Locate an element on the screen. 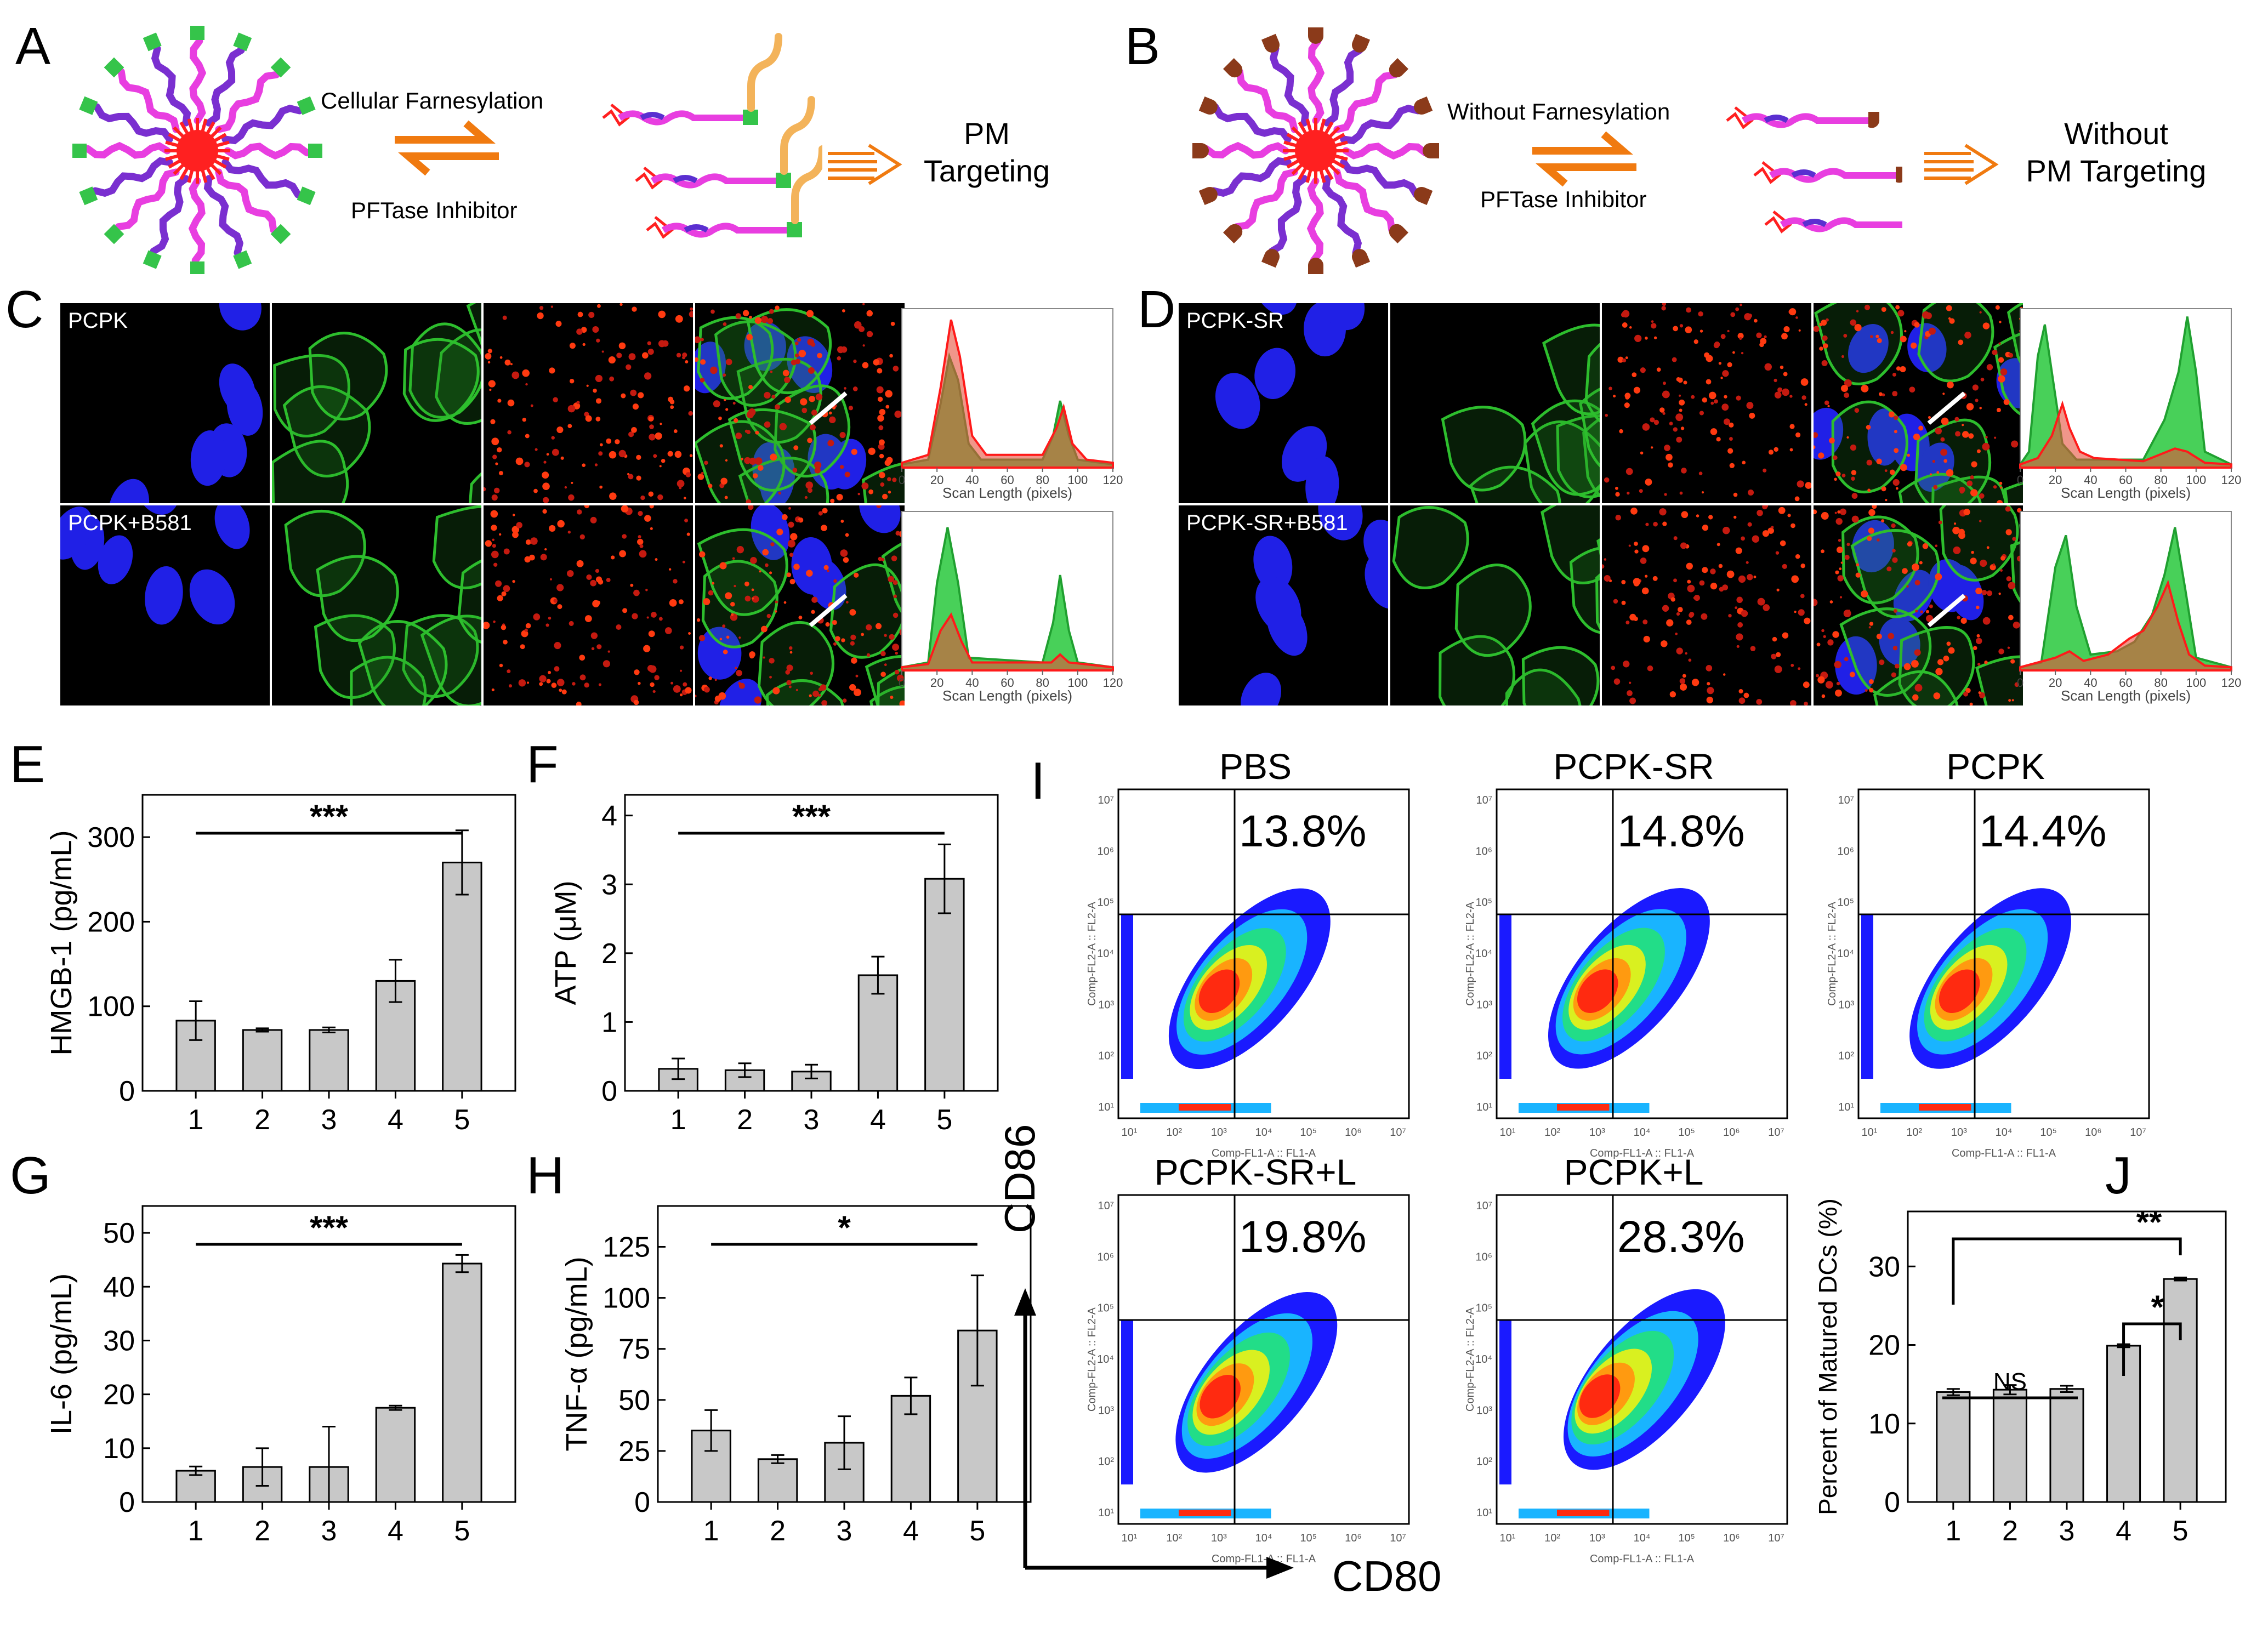 The image size is (2268, 1633). axis-event-band is located at coordinates (1505, 997).